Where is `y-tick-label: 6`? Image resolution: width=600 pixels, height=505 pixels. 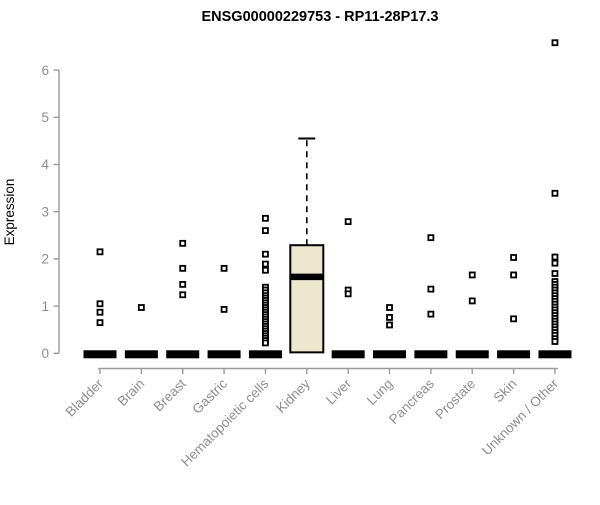 y-tick-label: 6 is located at coordinates (45, 70).